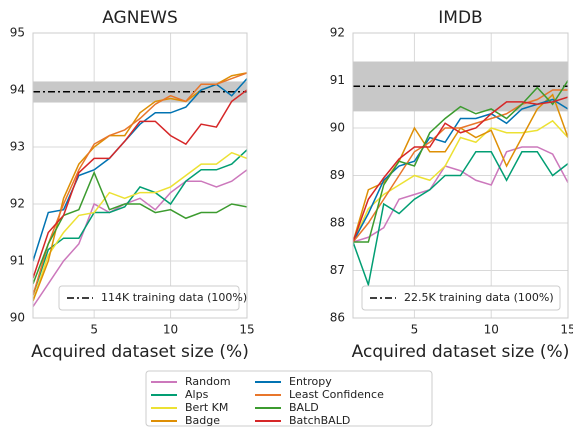 Image resolution: width=573 pixels, height=427 pixels. Describe the element at coordinates (208, 381) in the screenshot. I see `legend-label: Random` at that location.